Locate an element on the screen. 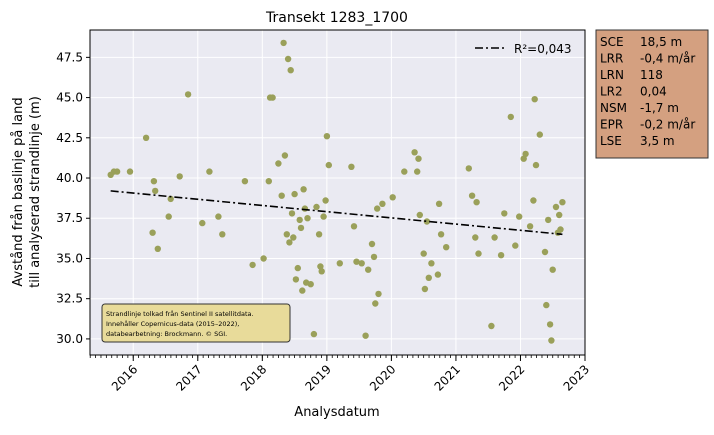  trend-line-layer is located at coordinates (336, 213).